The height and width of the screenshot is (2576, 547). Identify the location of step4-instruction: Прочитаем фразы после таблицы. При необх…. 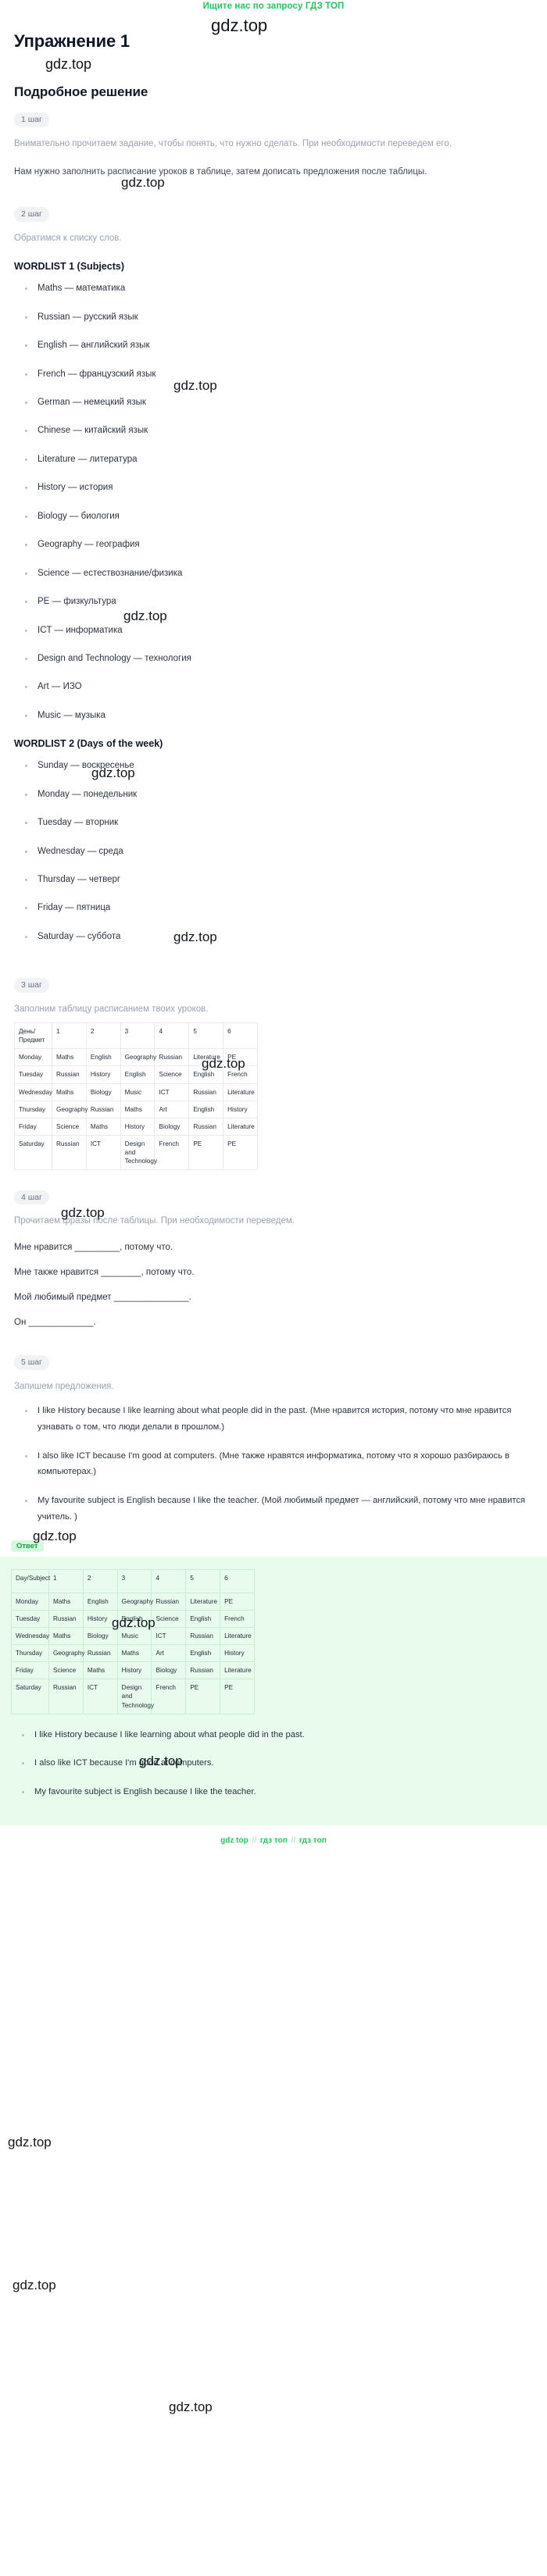
(155, 1221).